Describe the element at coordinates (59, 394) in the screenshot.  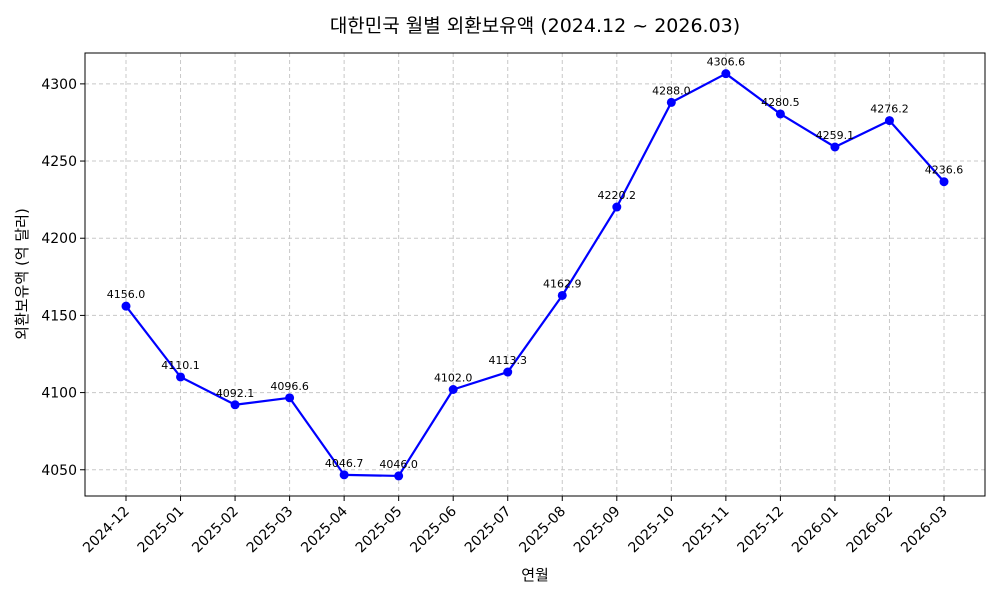
I see `y-tick-label: 4100` at that location.